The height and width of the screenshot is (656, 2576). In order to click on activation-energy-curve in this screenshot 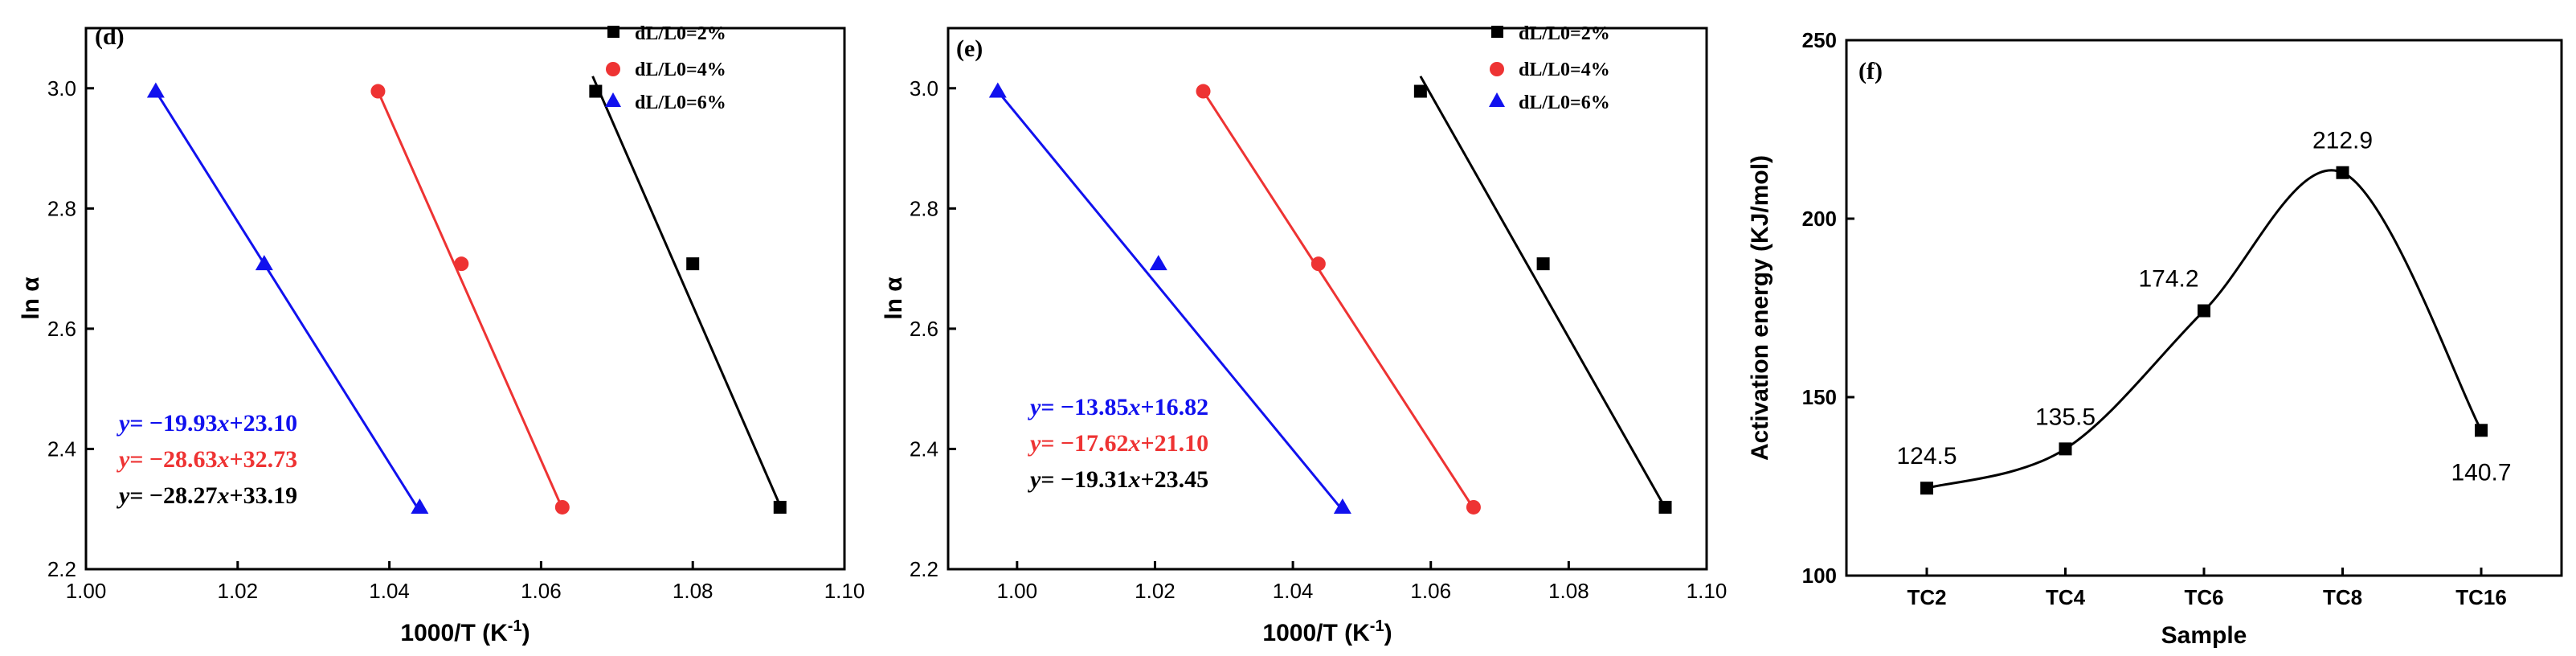, I will do `click(2204, 329)`.